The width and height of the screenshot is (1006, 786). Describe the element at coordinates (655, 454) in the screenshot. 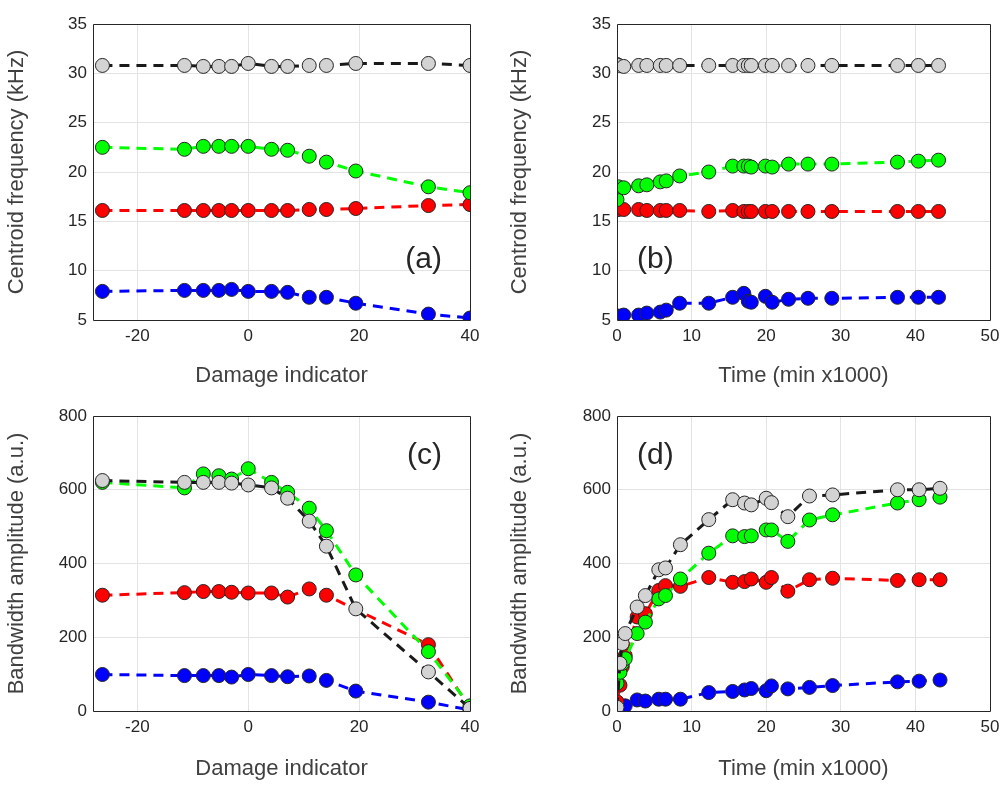

I see `annotation: (d)` at that location.